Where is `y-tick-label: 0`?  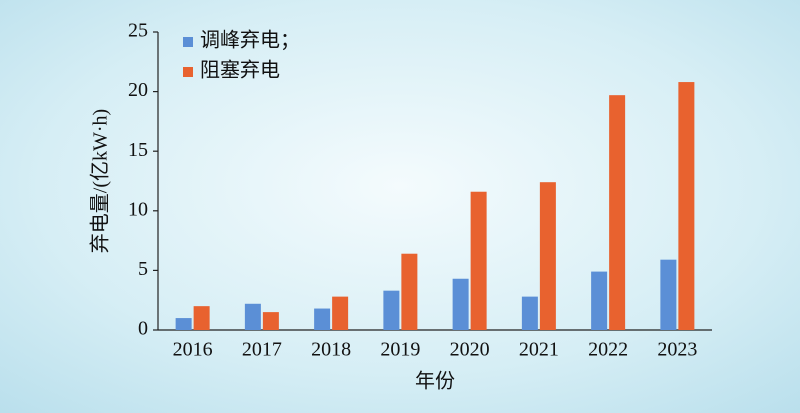 y-tick-label: 0 is located at coordinates (143, 329).